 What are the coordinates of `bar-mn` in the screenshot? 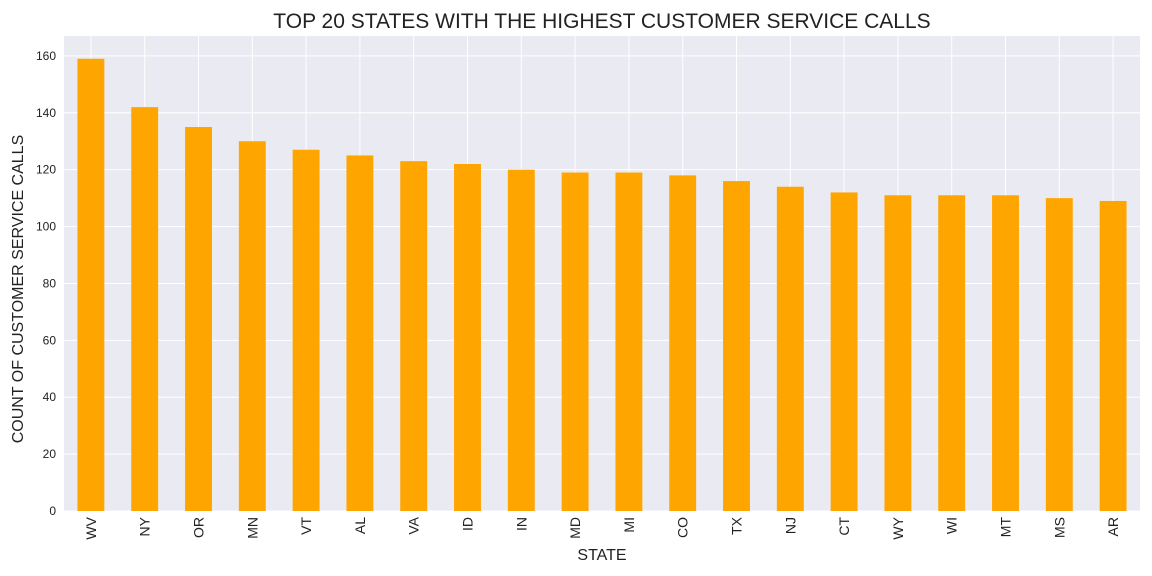 It's located at (252, 326).